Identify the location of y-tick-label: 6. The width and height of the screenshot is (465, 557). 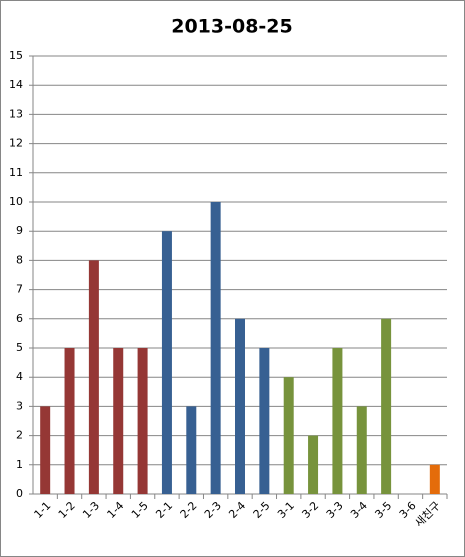
(19, 318).